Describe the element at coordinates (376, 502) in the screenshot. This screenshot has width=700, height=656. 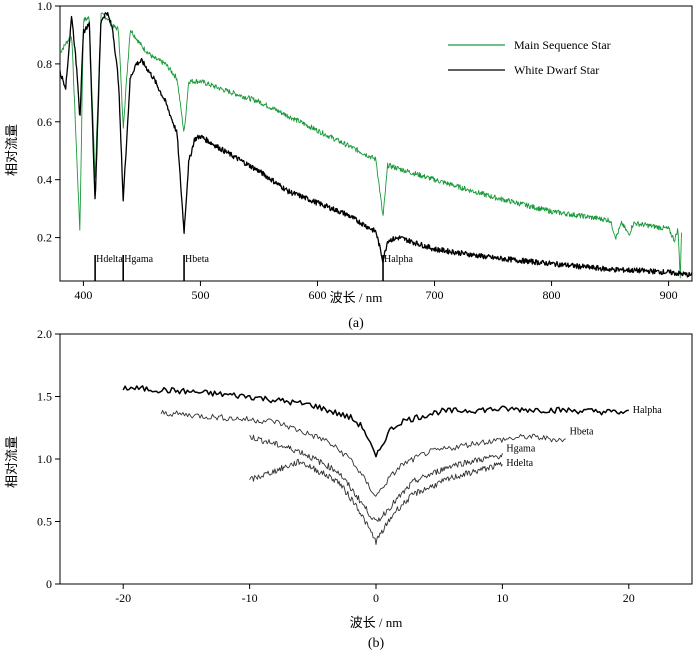
I see `series-line-hdelta` at that location.